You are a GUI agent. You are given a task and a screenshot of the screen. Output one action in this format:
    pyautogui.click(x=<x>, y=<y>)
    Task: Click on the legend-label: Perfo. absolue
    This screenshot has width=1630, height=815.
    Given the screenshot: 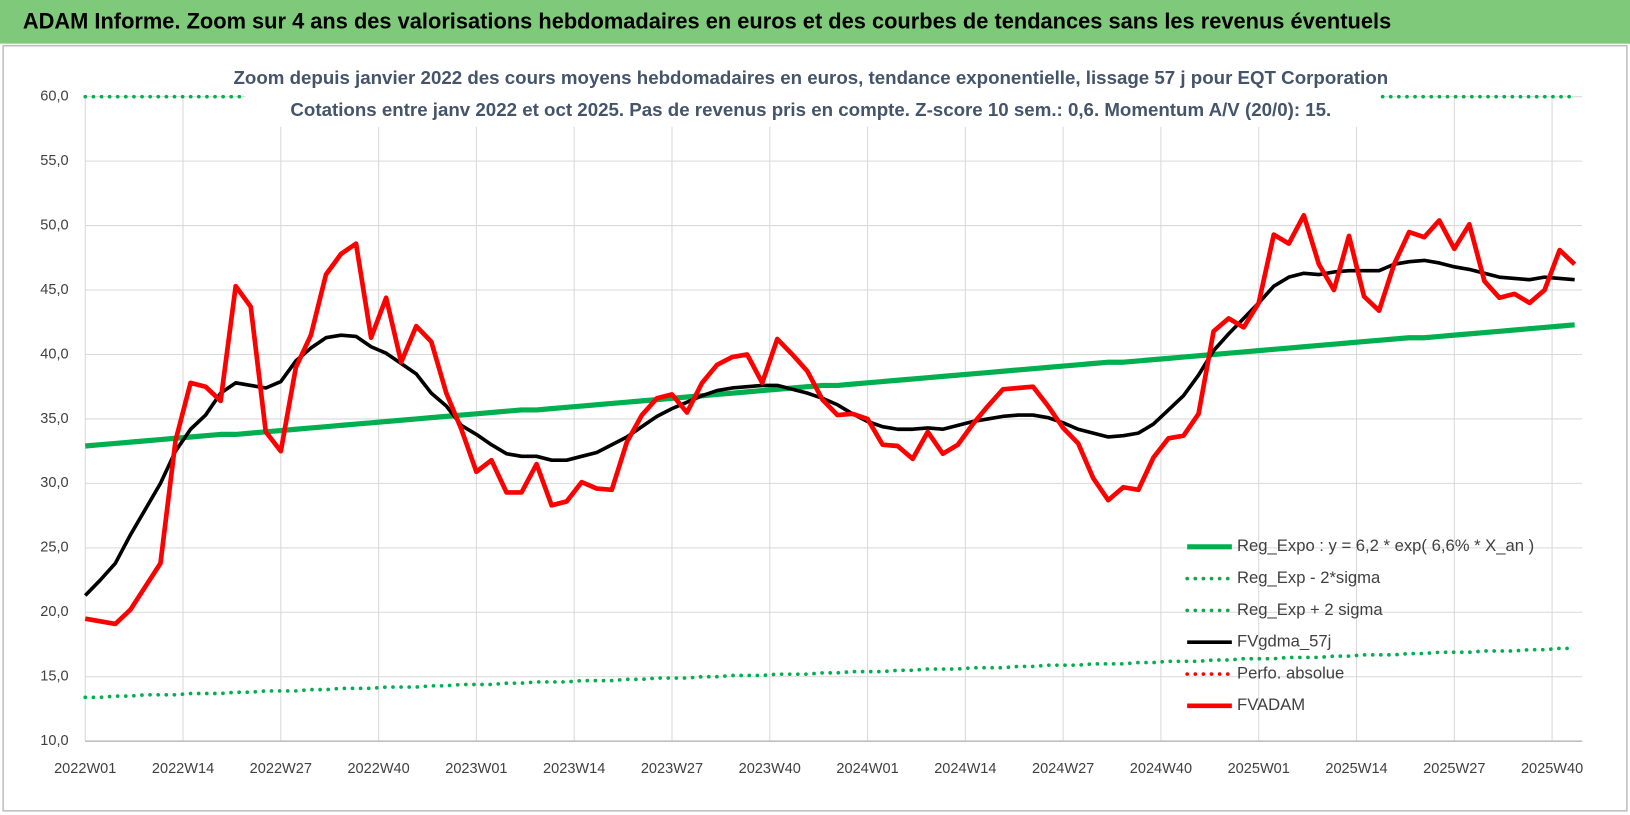 What is the action you would take?
    pyautogui.click(x=1290, y=672)
    